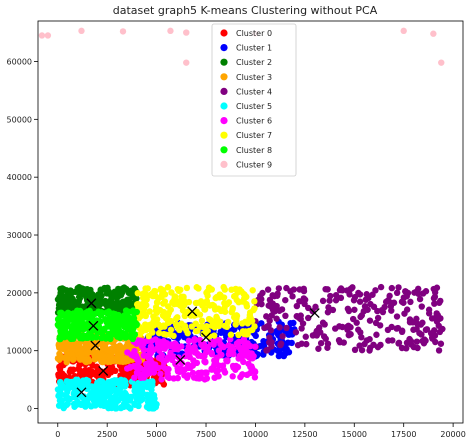 The width and height of the screenshot is (466, 448). Describe the element at coordinates (156, 434) in the screenshot. I see `x-tick-label: 5000` at that location.